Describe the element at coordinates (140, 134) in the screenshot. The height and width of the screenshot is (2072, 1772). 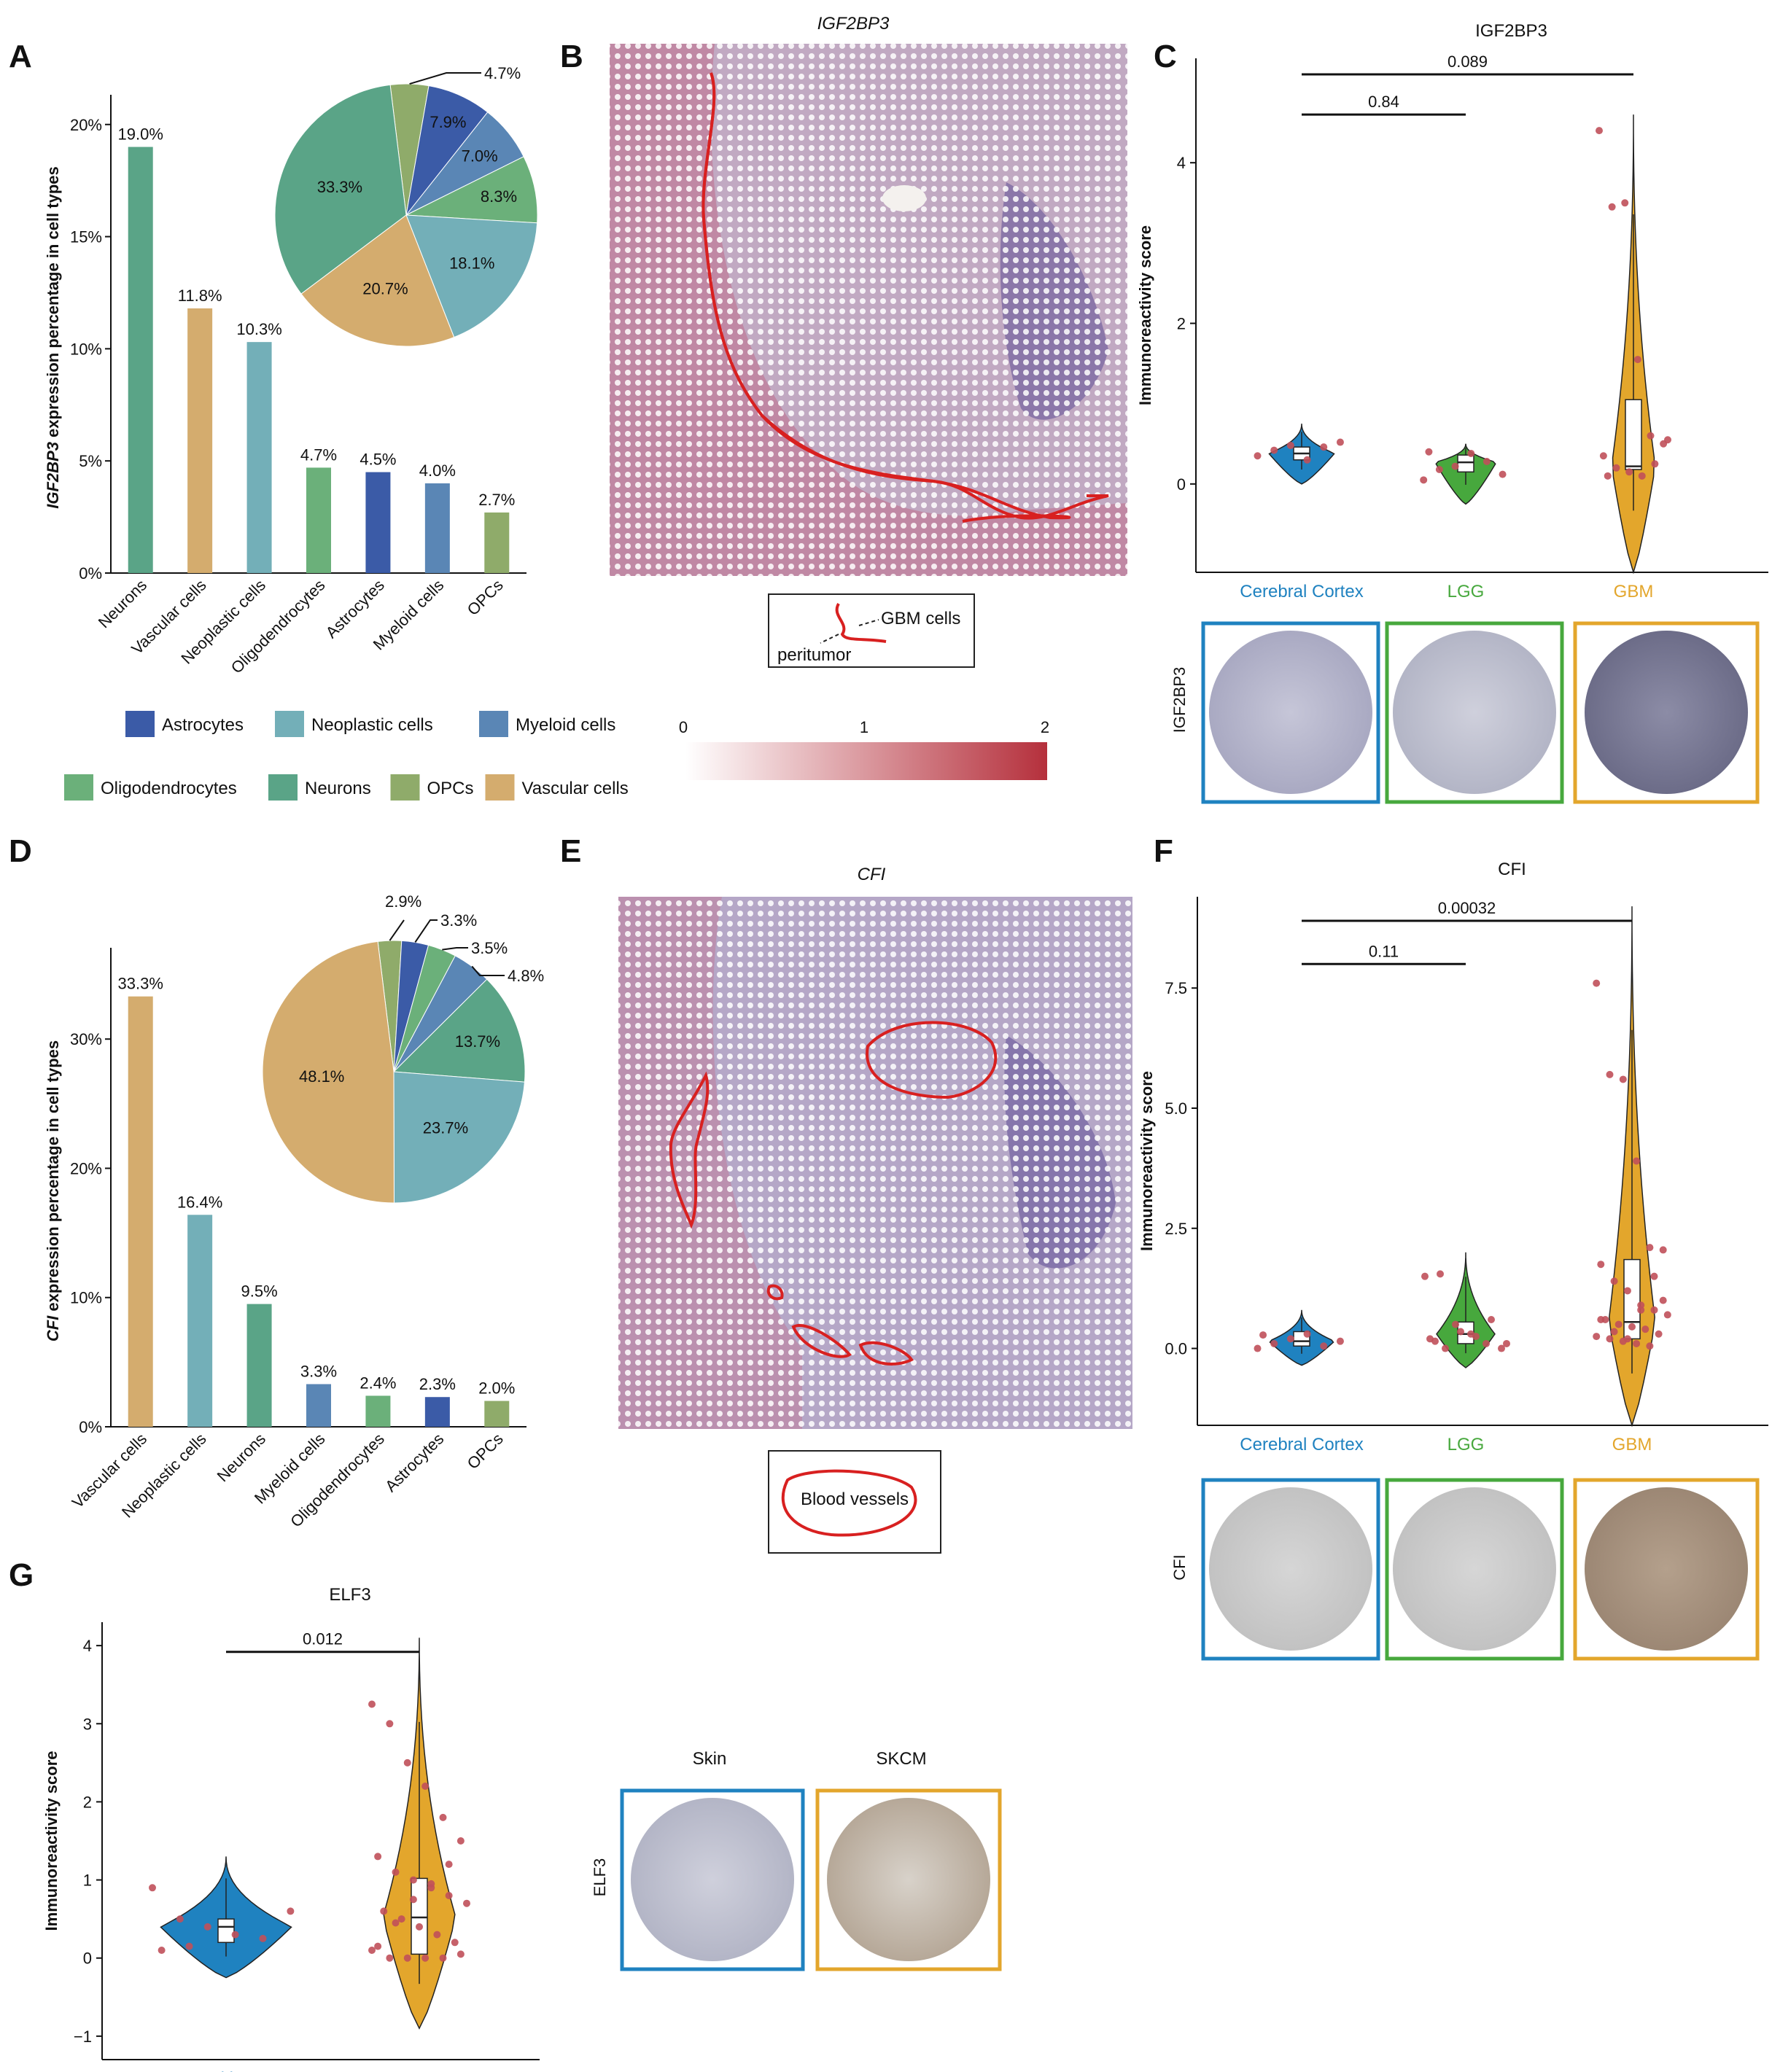
I see `bar-value-label: 19.0%` at that location.